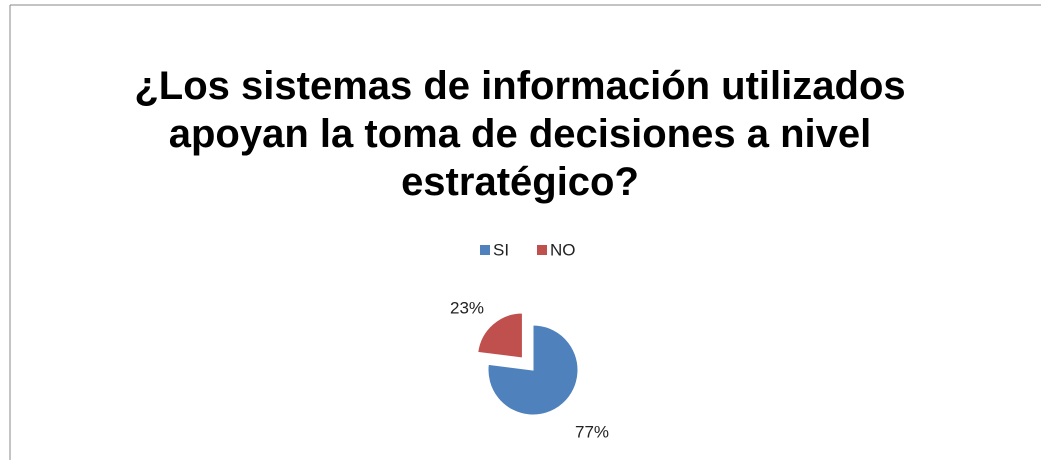 The width and height of the screenshot is (1041, 460). I want to click on legend-label: NO, so click(563, 249).